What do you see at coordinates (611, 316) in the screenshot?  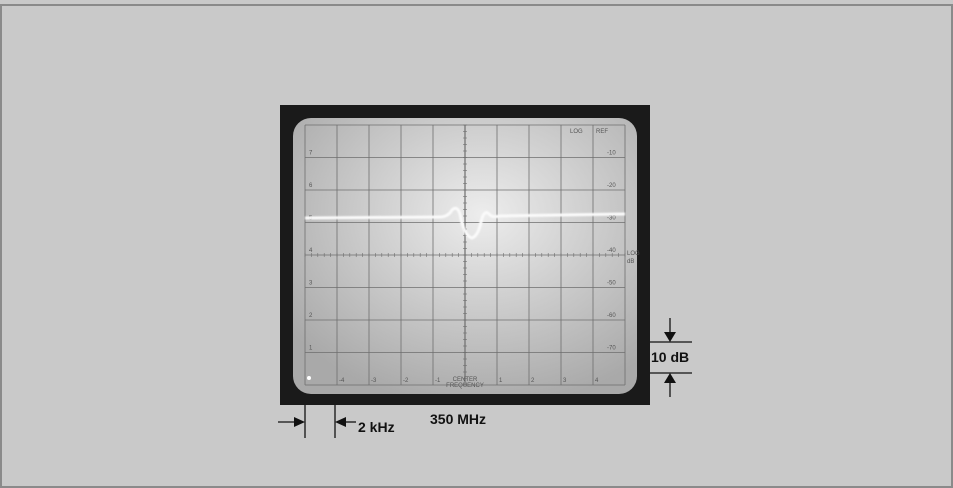 I see `screen-right-label: -60` at bounding box center [611, 316].